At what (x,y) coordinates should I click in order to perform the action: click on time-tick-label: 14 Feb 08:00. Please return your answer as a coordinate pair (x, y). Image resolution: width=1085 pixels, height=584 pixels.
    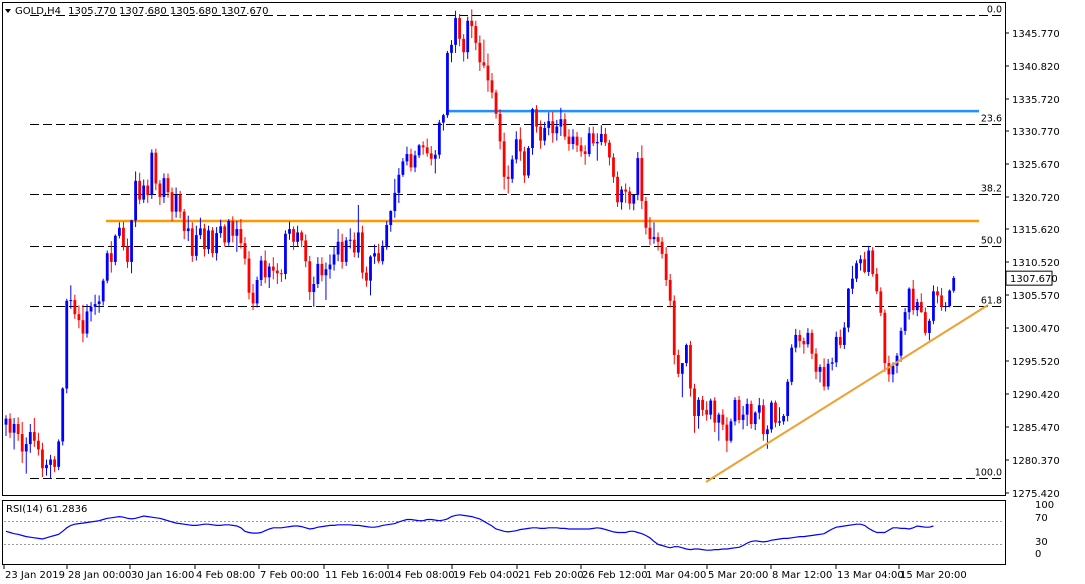
    Looking at the image, I should click on (422, 575).